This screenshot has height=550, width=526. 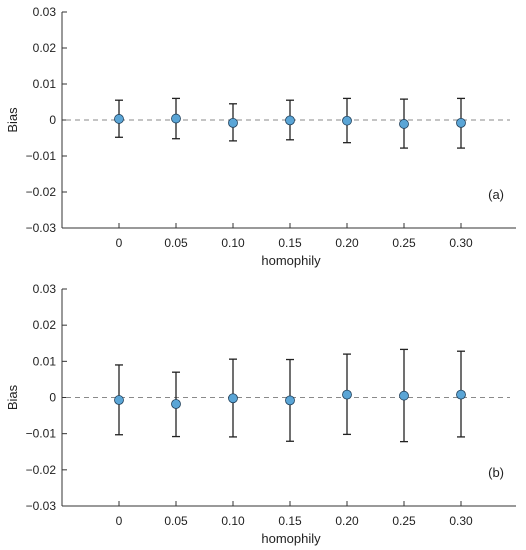 I want to click on panel-label: (a), so click(x=496, y=194).